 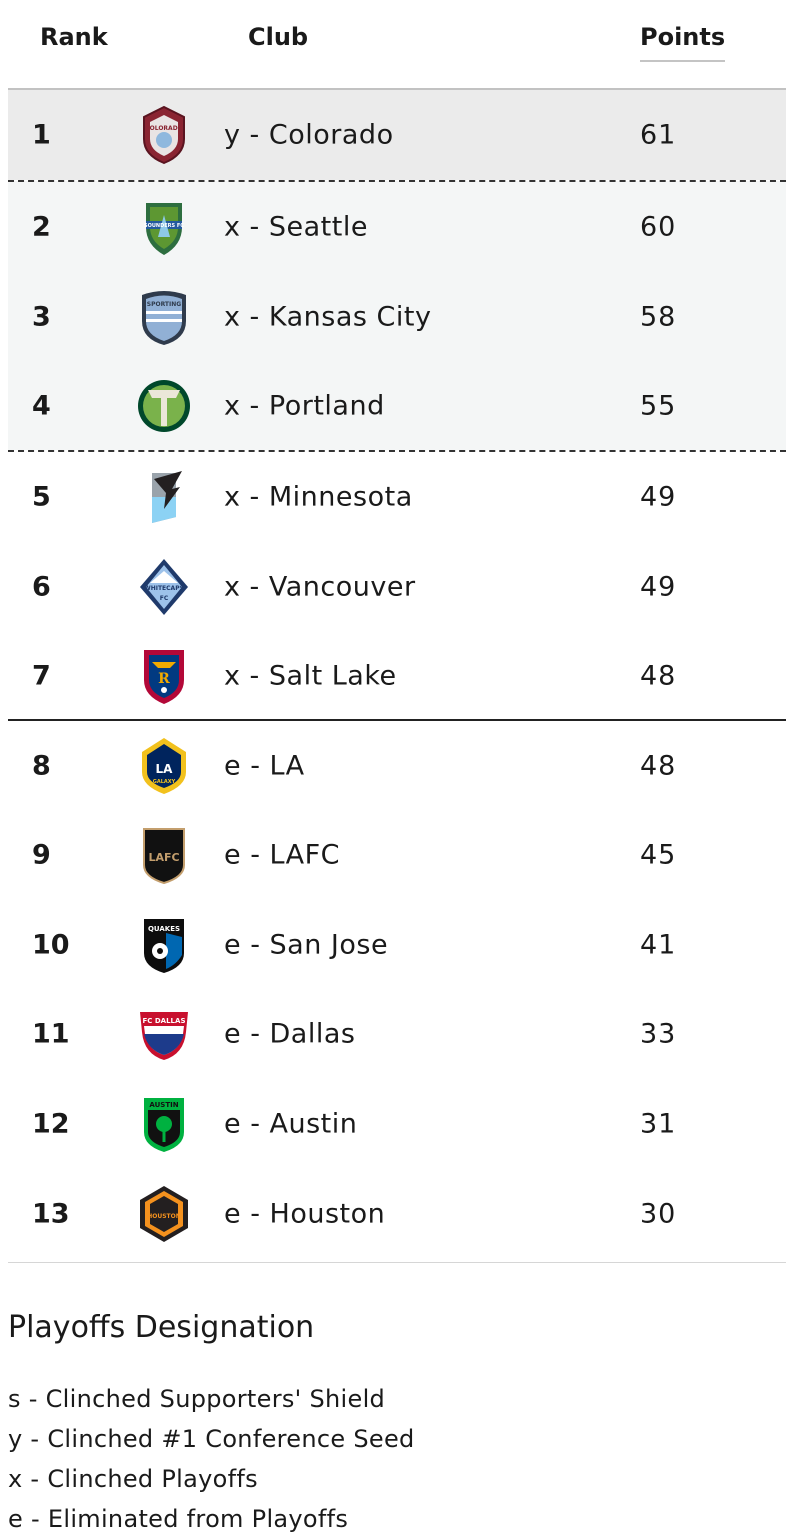 What do you see at coordinates (164, 929) in the screenshot?
I see `svg-text: QUAKES` at bounding box center [164, 929].